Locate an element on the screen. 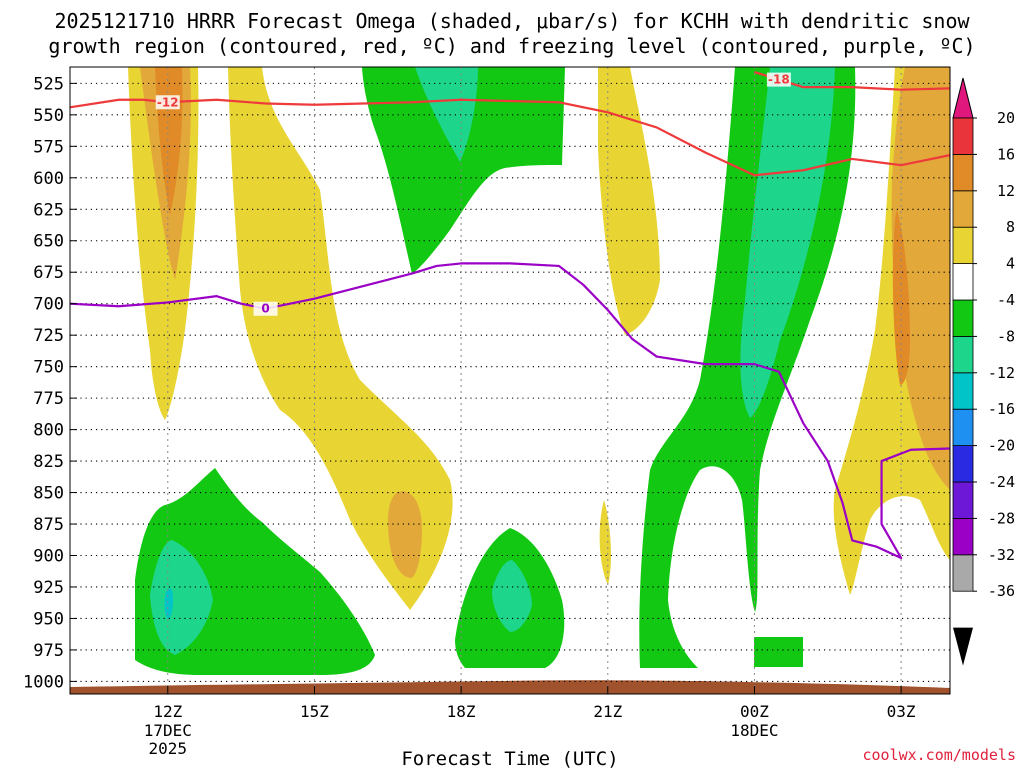 Image resolution: width=1024 pixels, height=768 pixels. shade-green-small is located at coordinates (778, 652).